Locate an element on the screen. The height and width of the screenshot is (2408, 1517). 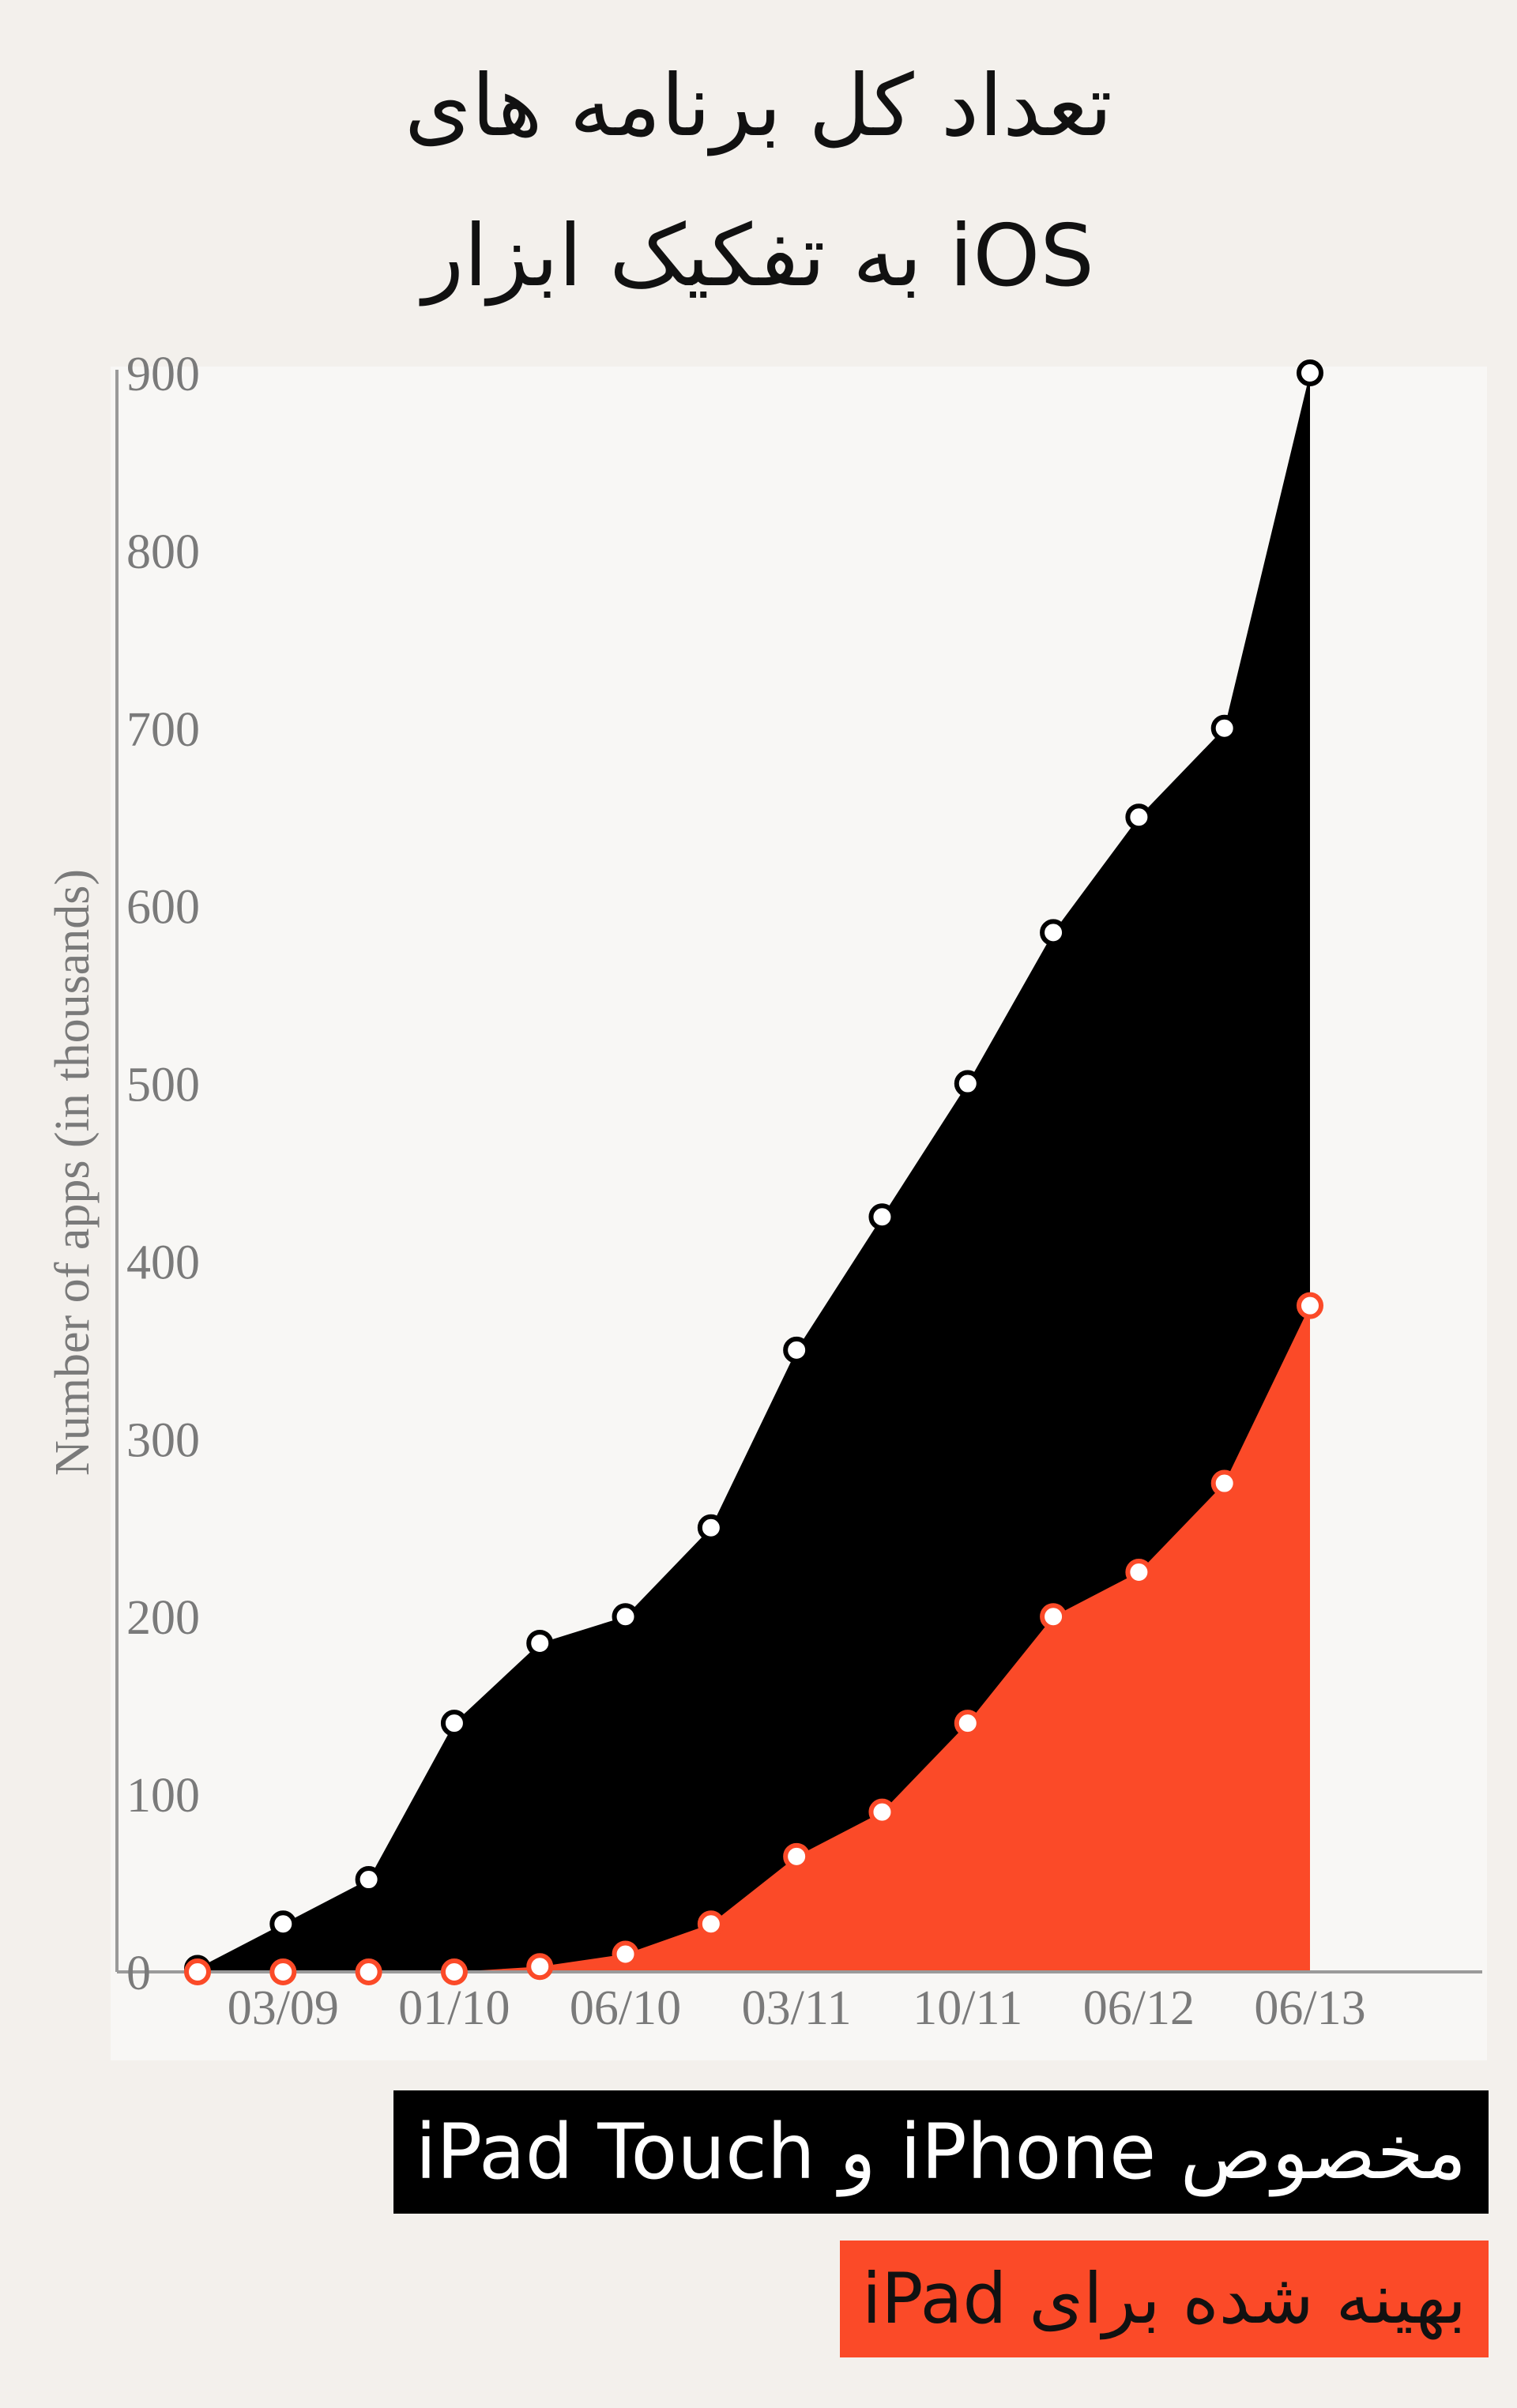
x-tick-label: 03/09 is located at coordinates (284, 2008).